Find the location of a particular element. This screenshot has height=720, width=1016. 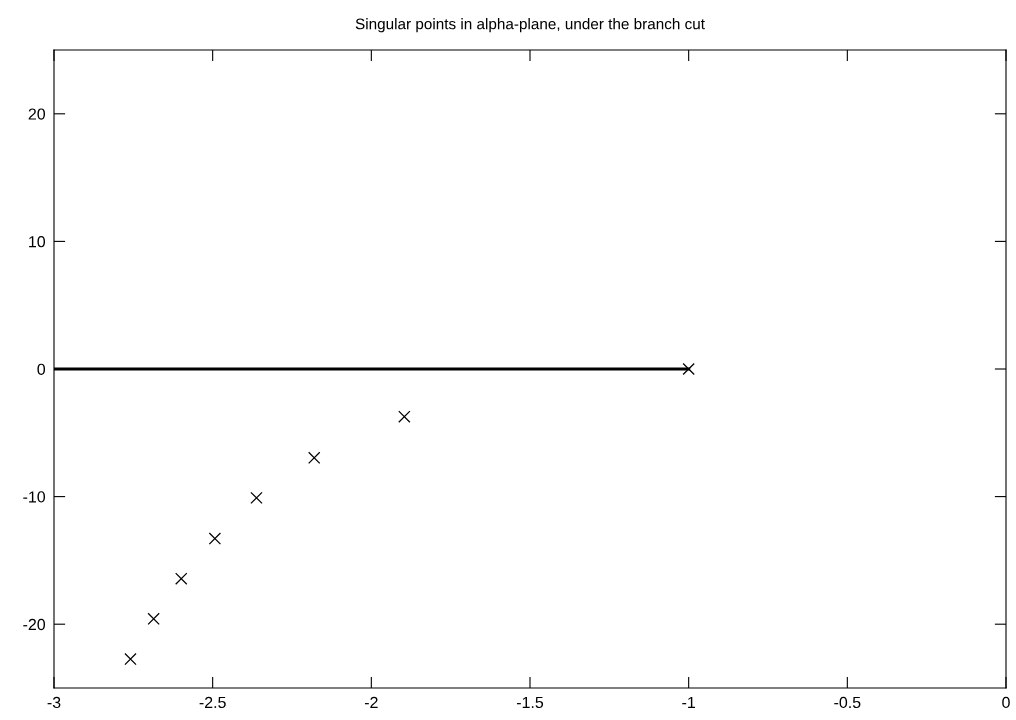

y-tick-label: 0 is located at coordinates (41, 369).